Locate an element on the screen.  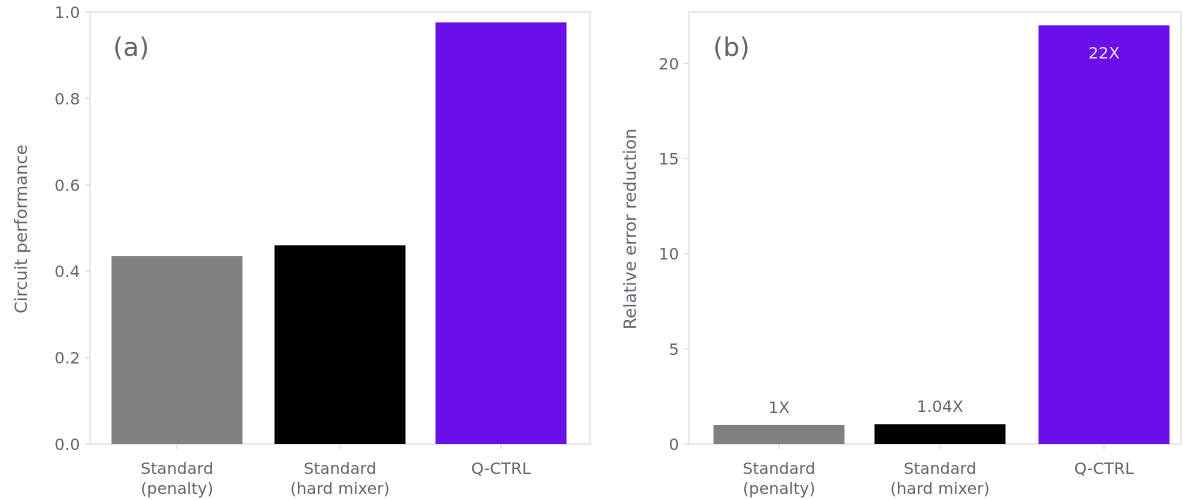
y-ticks-a: 0.0 0.2 0.4 0.6 0.8 1.0 is located at coordinates (72, 228).